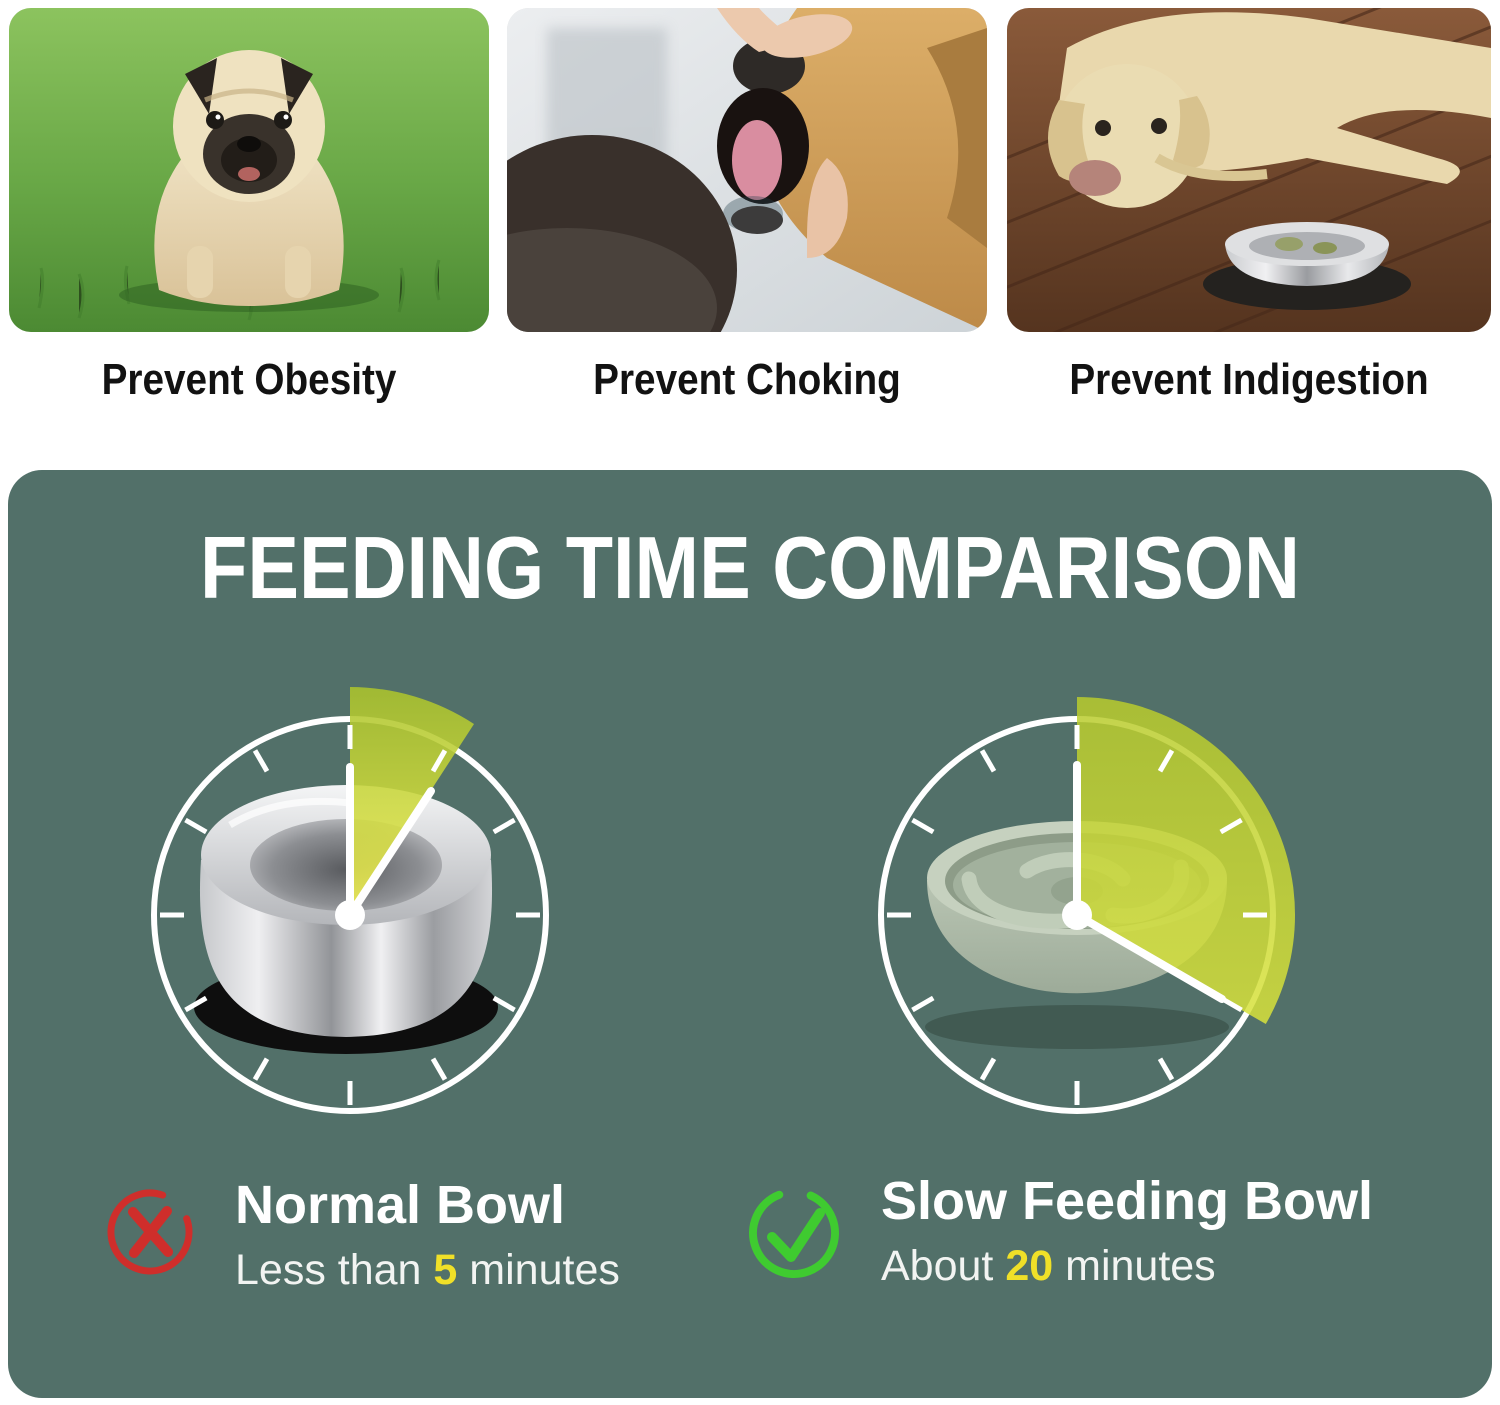  Describe the element at coordinates (1127, 1201) in the screenshot. I see `slow-feeding-bowl-label: Slow Feeding Bowl` at that location.